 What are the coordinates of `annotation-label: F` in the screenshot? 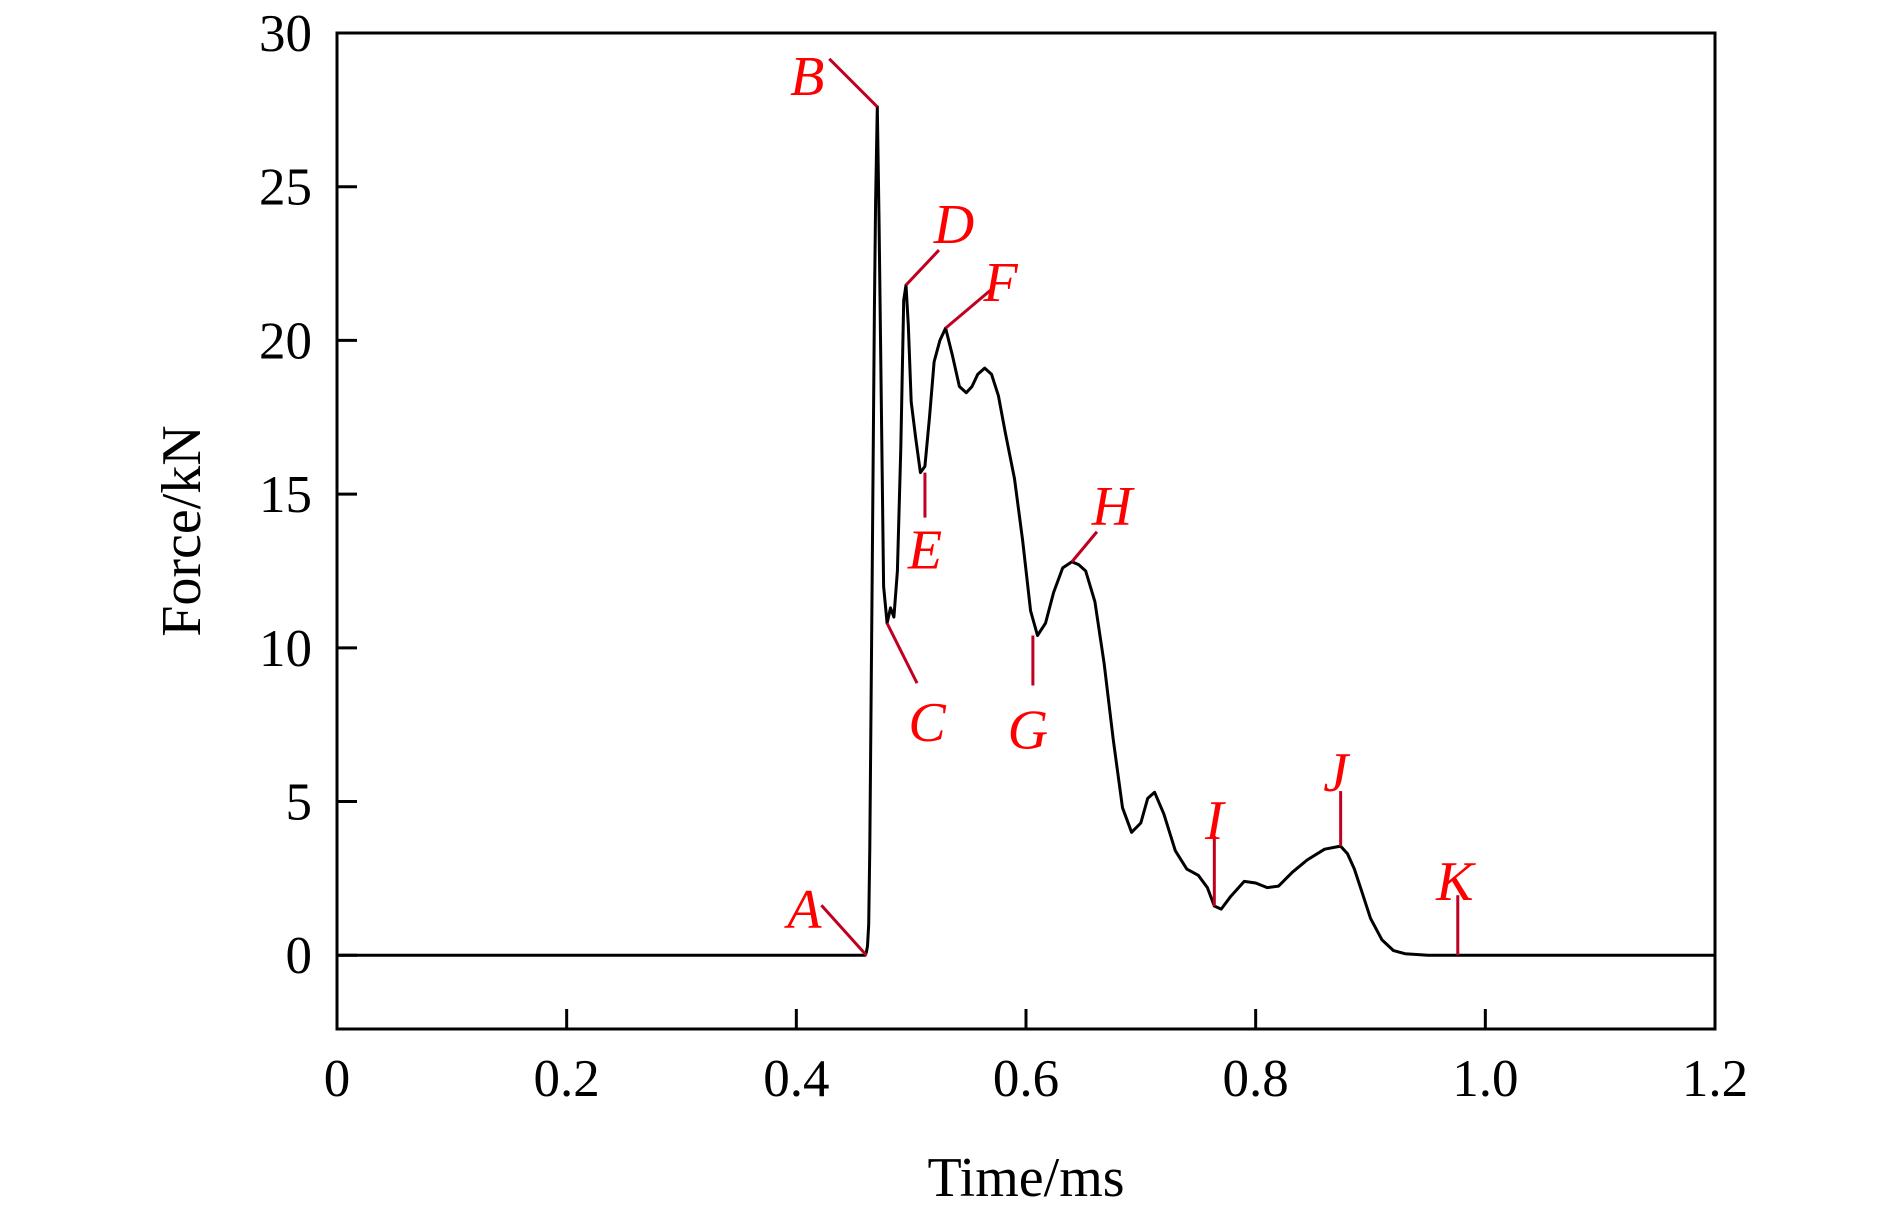 It's located at (1001, 283).